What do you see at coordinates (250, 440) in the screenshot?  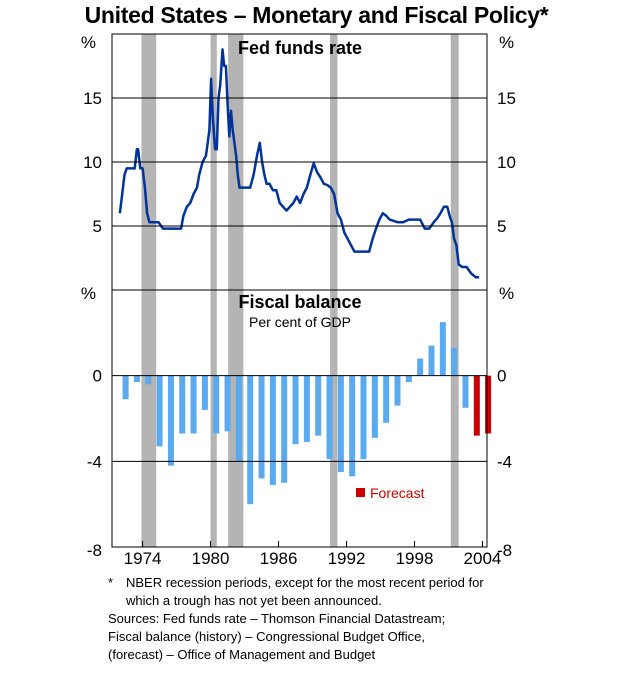 I see `bar-history-1983` at bounding box center [250, 440].